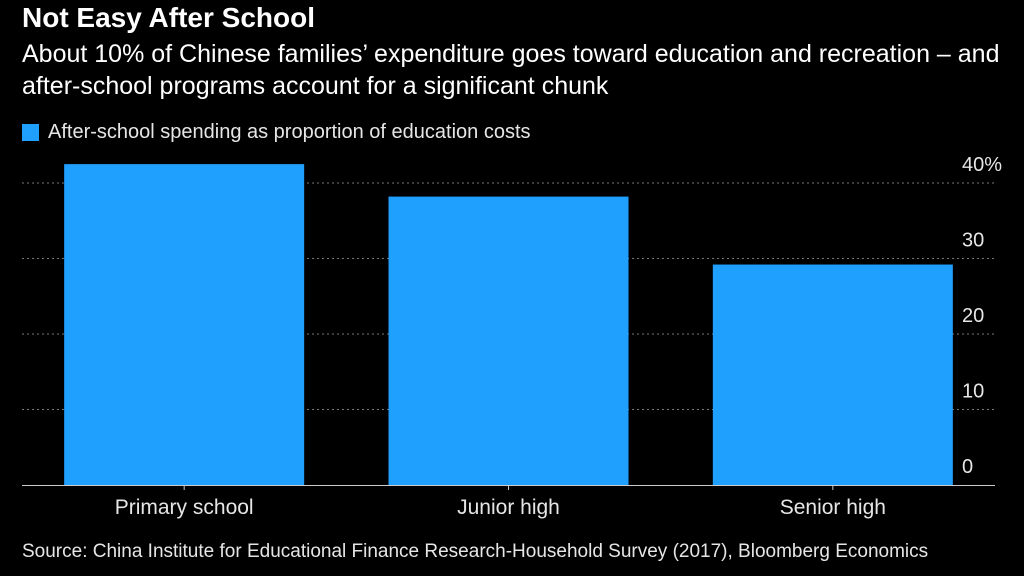  What do you see at coordinates (967, 467) in the screenshot?
I see `y-tick-label: 0` at bounding box center [967, 467].